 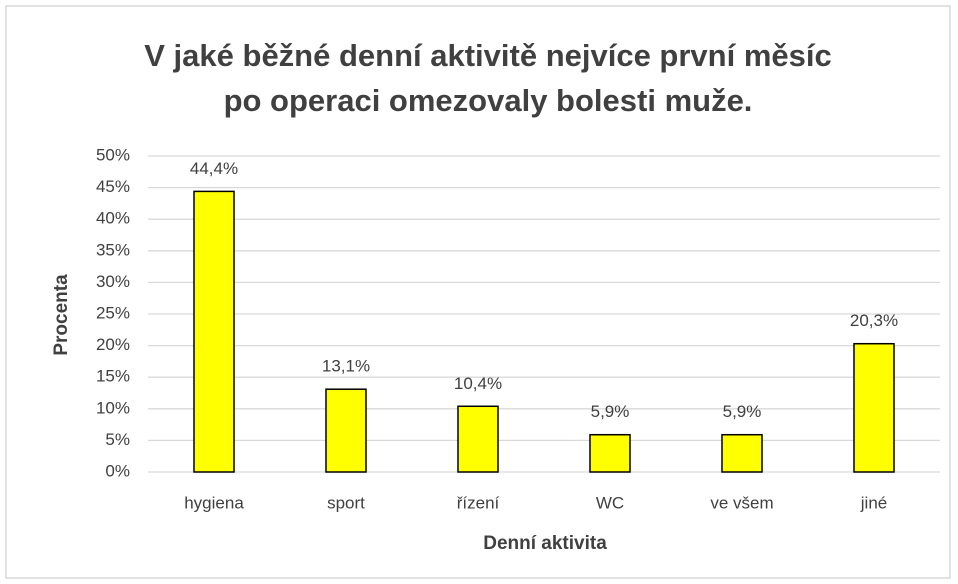 I want to click on data-label: 10,4%, so click(x=478, y=383).